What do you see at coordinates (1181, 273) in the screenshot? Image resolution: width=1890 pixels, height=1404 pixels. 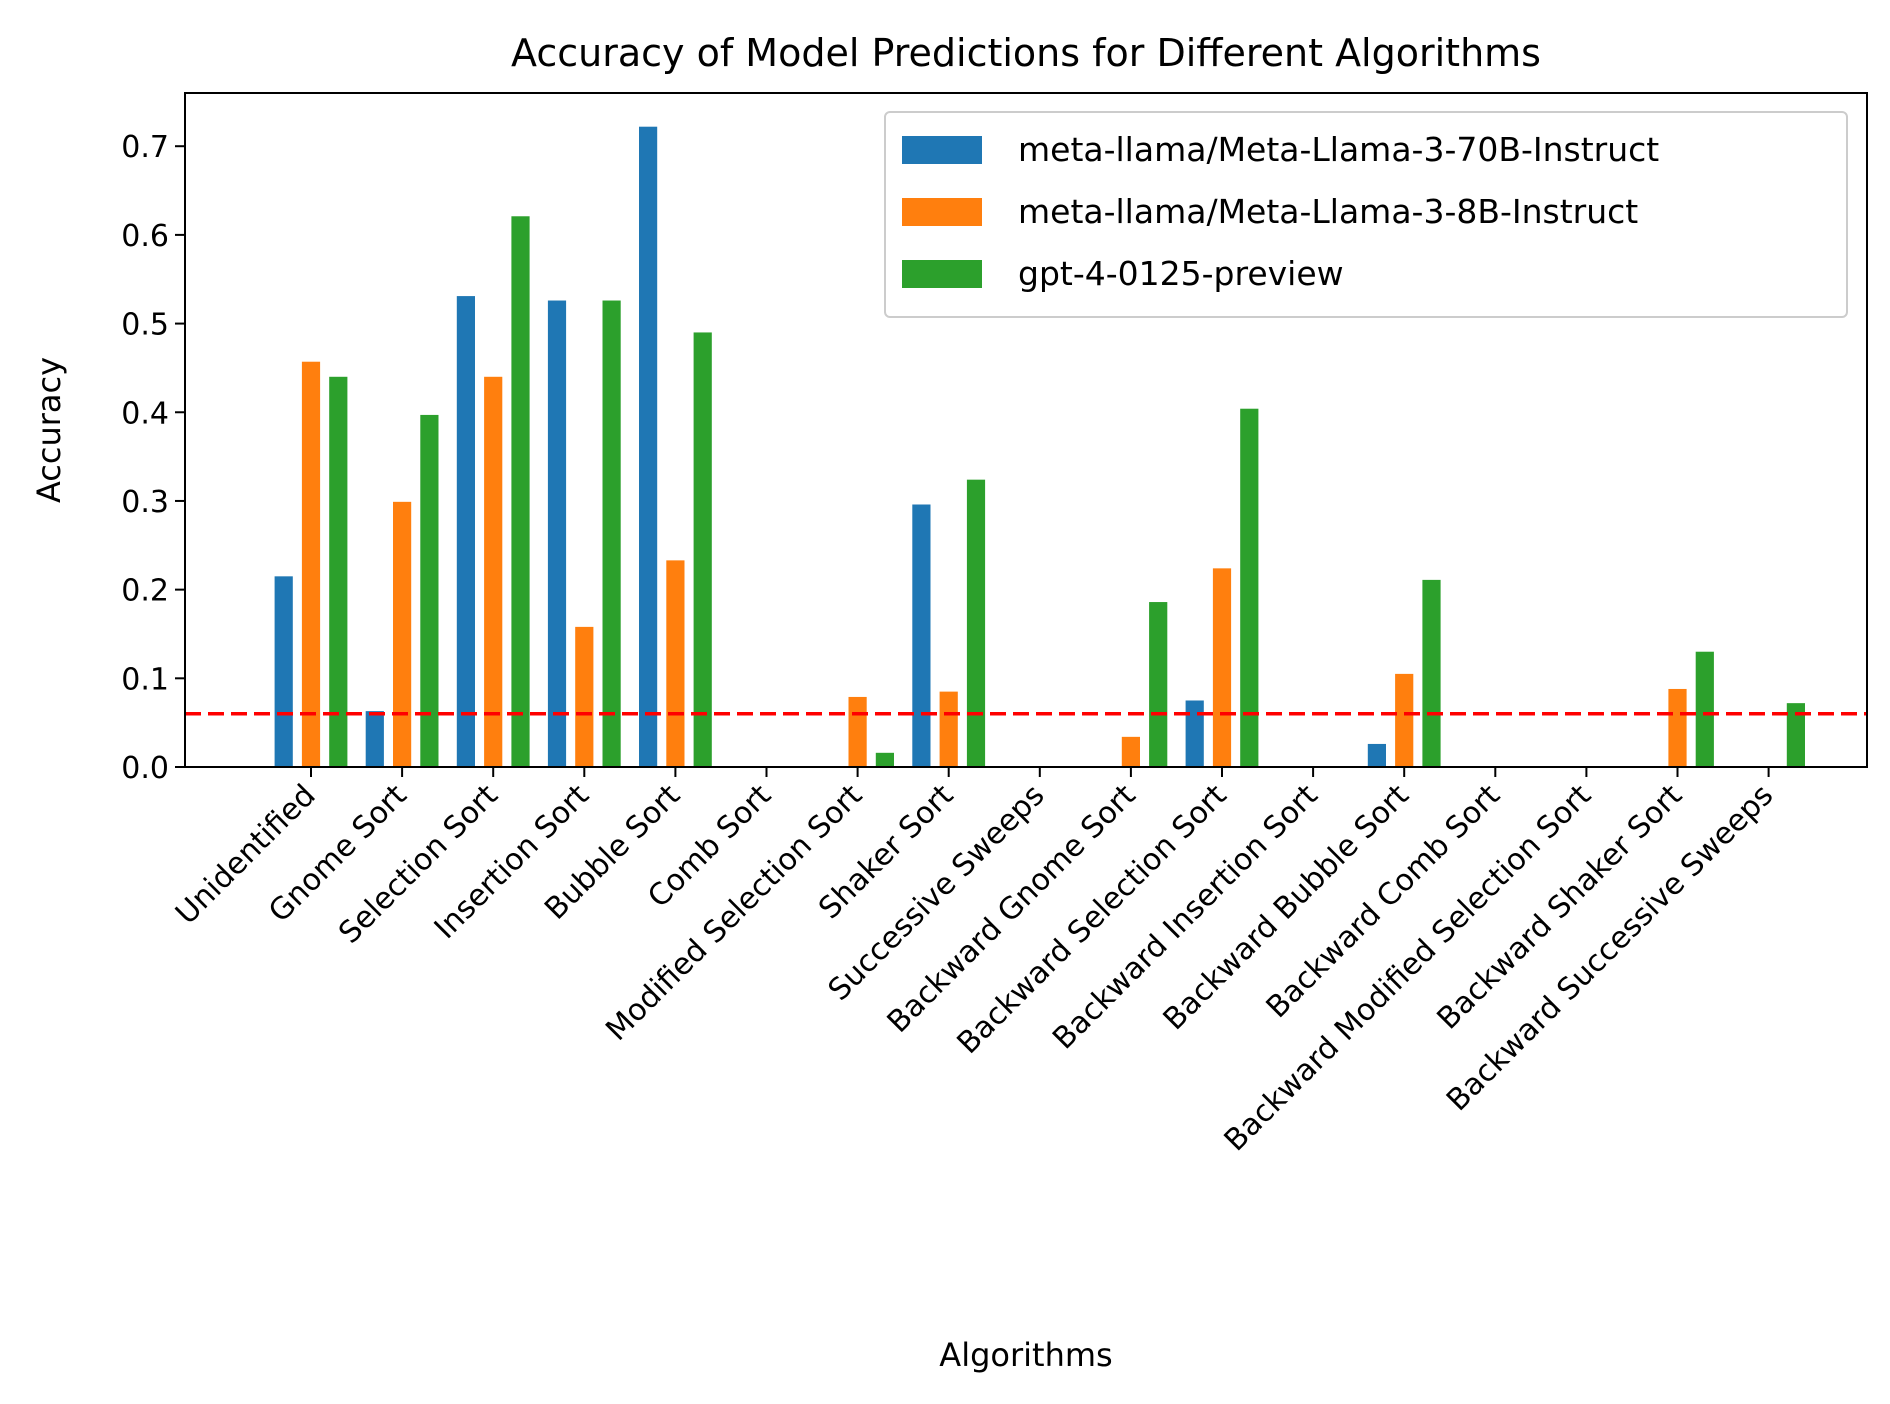 I see `legend-label-3: gpt-4-0125-preview` at bounding box center [1181, 273].